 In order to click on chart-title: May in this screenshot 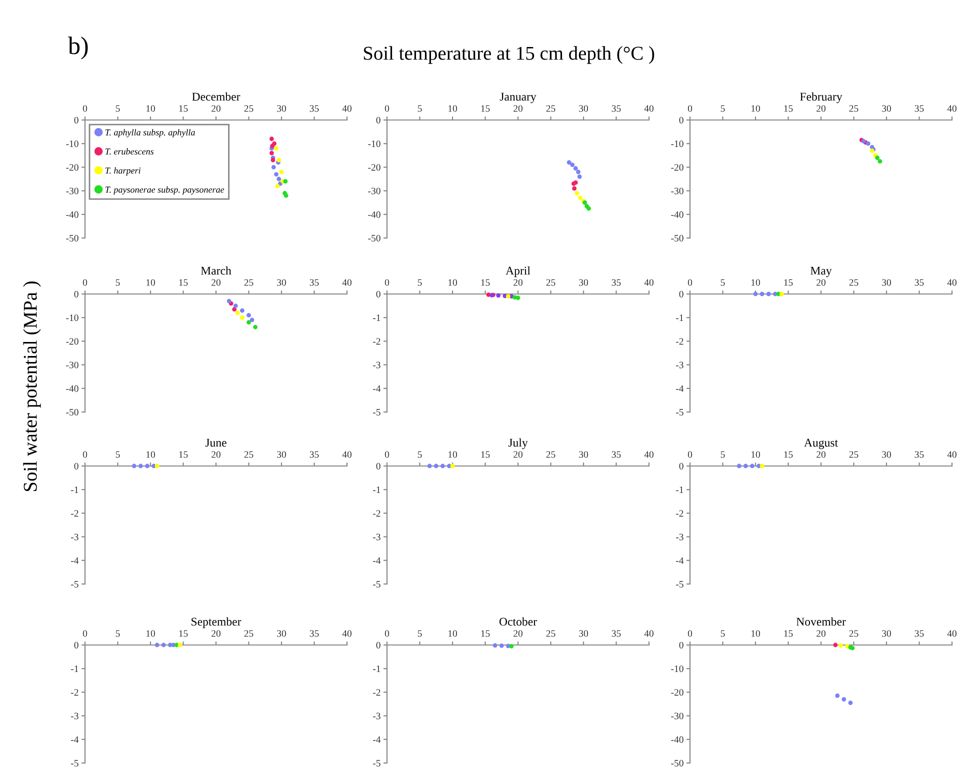, I will do `click(821, 272)`.